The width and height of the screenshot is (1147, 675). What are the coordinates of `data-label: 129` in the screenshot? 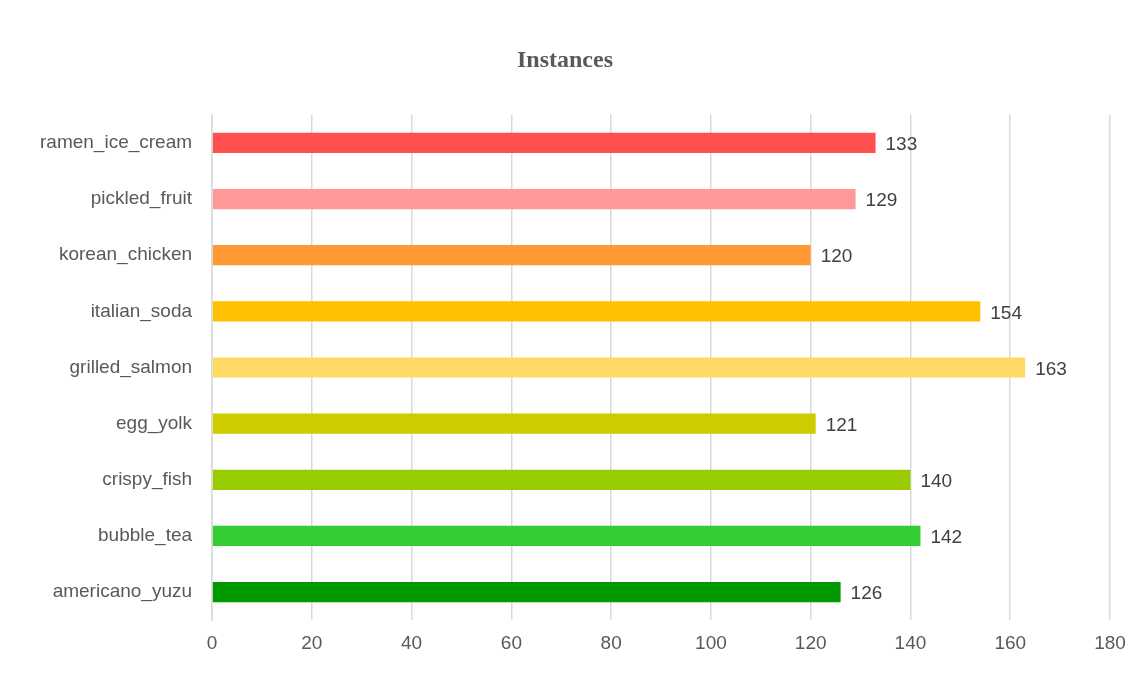 It's located at (881, 200).